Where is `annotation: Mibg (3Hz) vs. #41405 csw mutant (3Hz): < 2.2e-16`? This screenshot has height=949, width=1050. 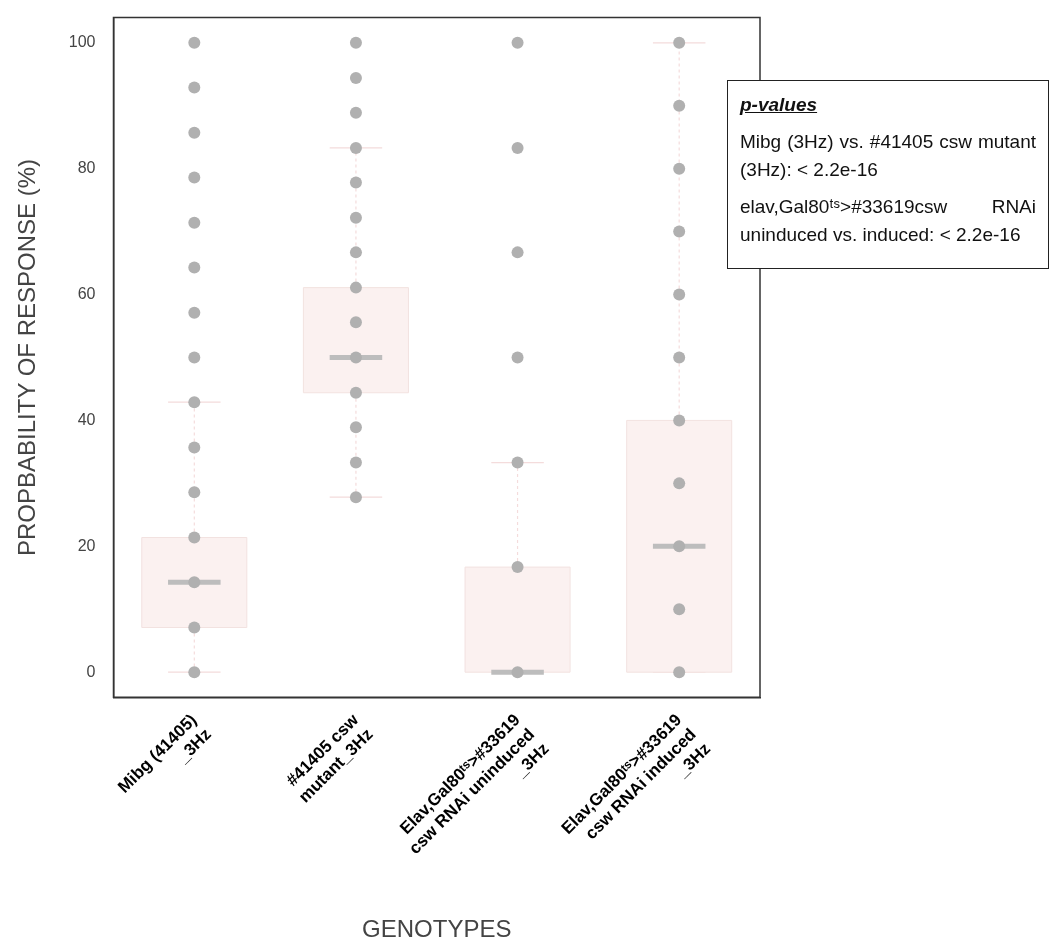 annotation: Mibg (3Hz) vs. #41405 csw mutant (3Hz): < 2.2e-16 is located at coordinates (888, 155).